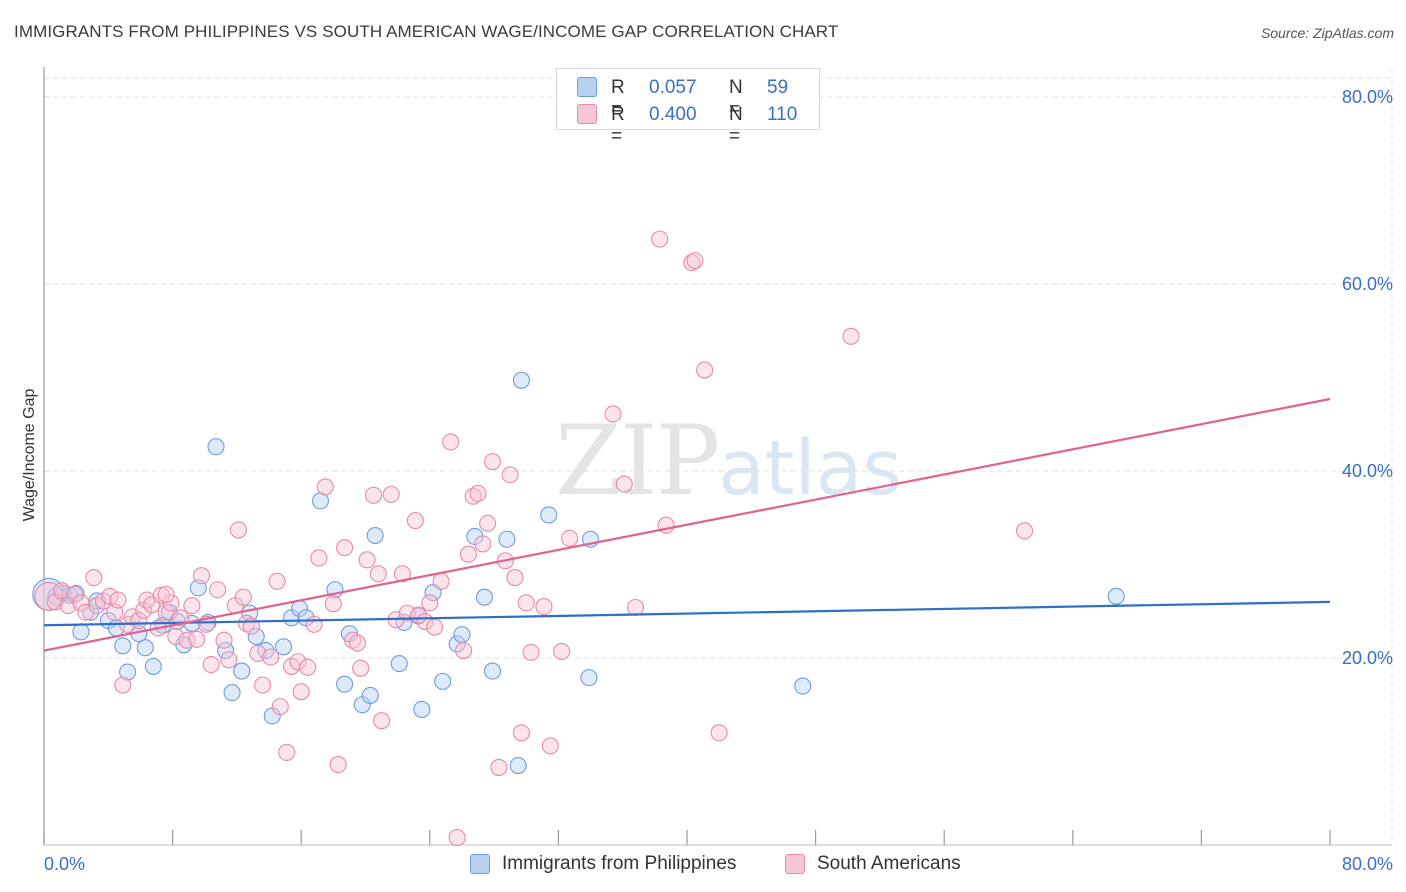 Image resolution: width=1406 pixels, height=892 pixels. I want to click on y-axis-label: Wage/Income Gap, so click(29, 455).